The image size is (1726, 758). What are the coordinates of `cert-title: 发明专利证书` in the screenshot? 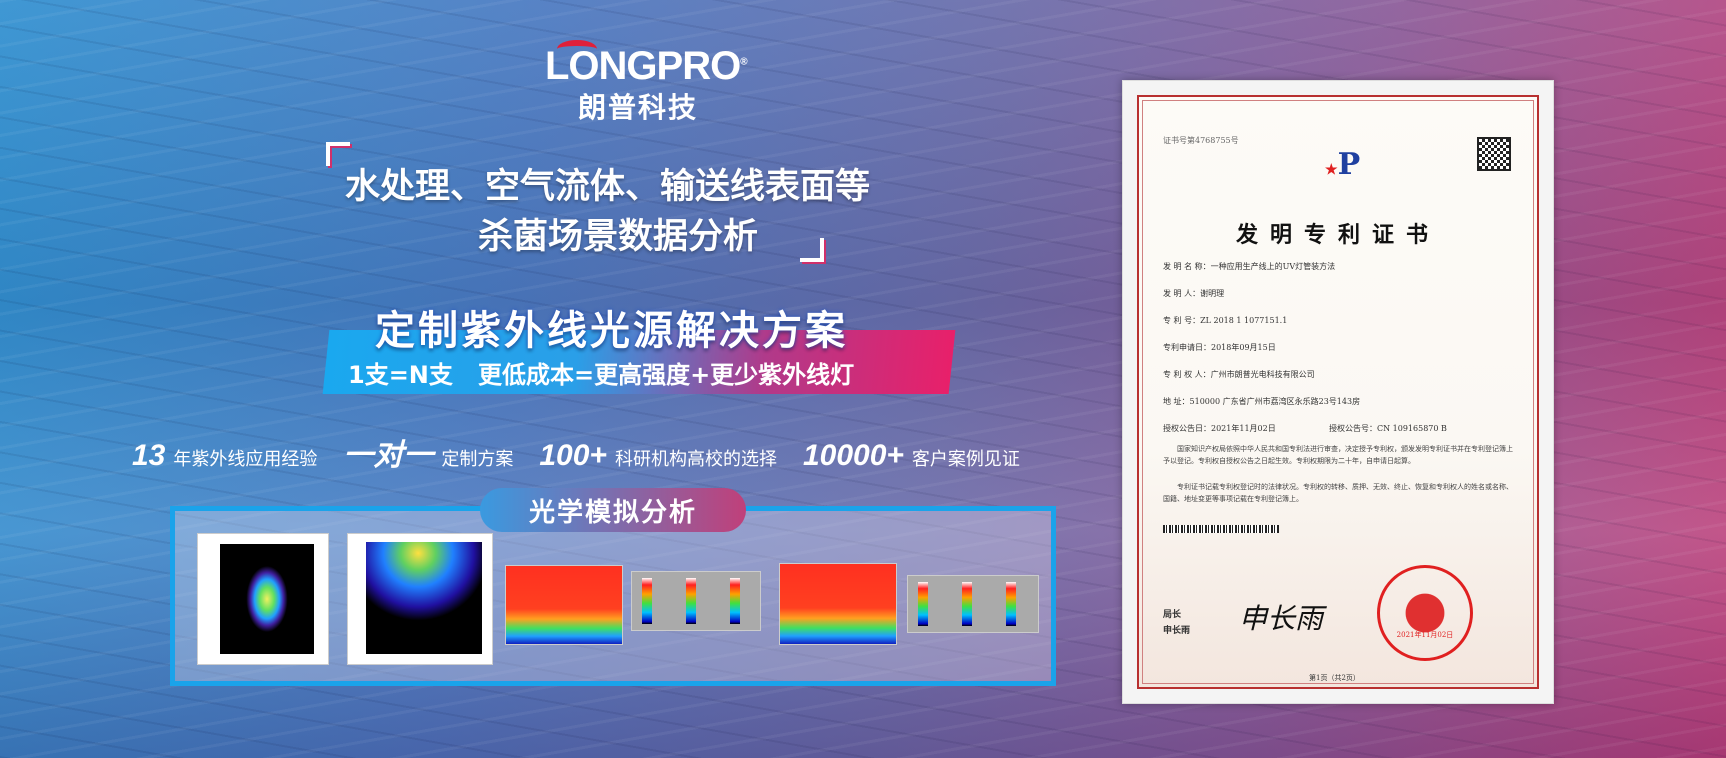 It's located at (1337, 235).